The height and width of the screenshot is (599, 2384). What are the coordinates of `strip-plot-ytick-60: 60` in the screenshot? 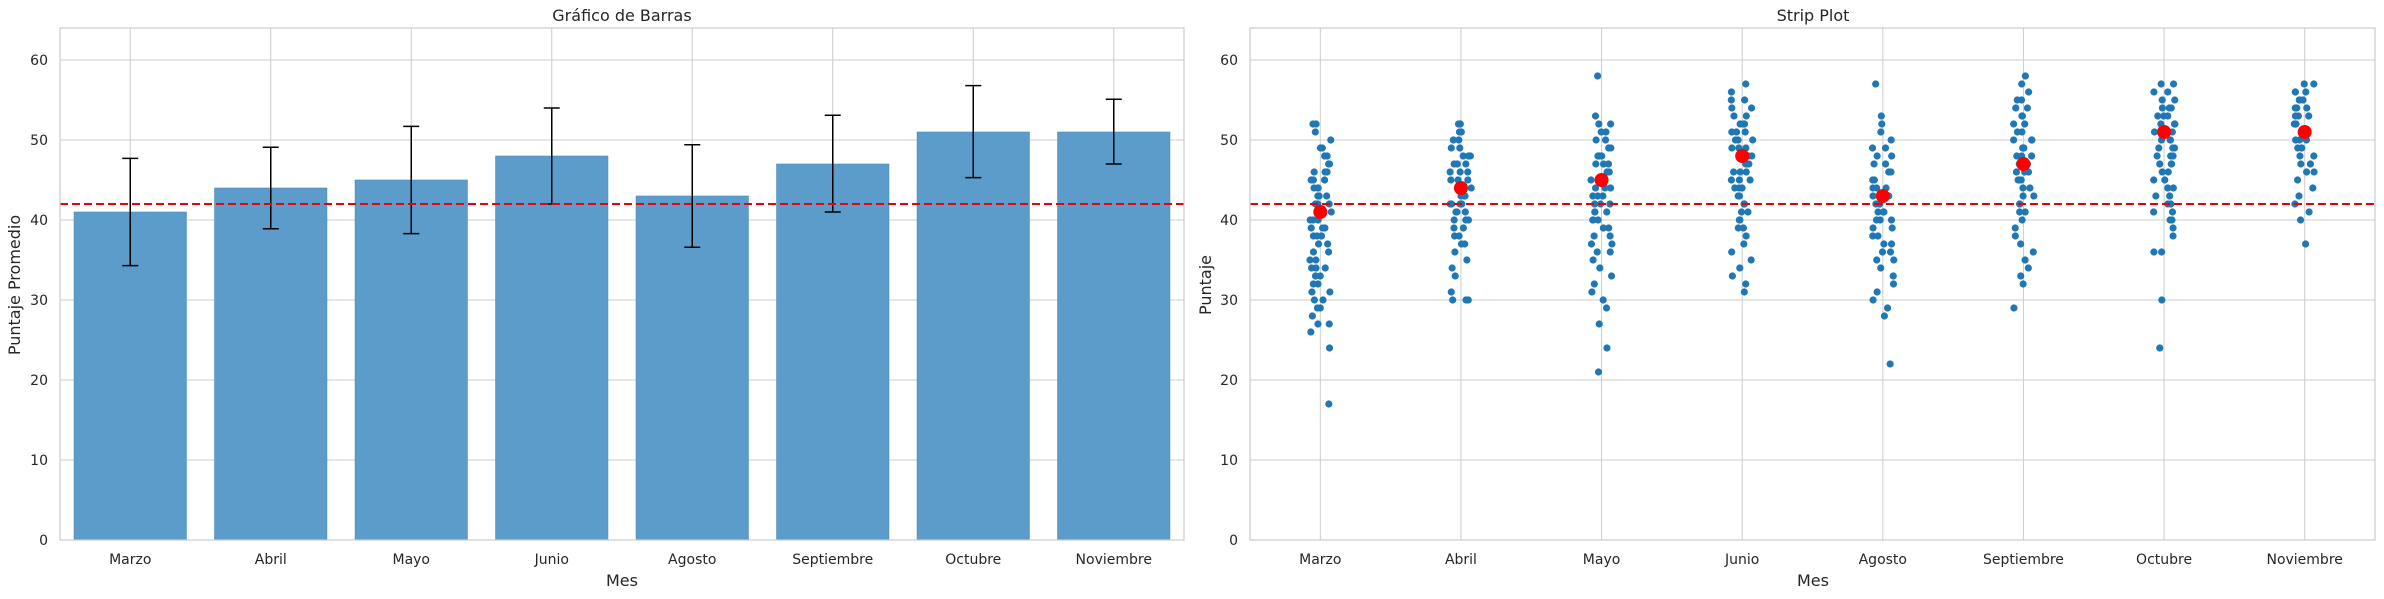 It's located at (1229, 61).